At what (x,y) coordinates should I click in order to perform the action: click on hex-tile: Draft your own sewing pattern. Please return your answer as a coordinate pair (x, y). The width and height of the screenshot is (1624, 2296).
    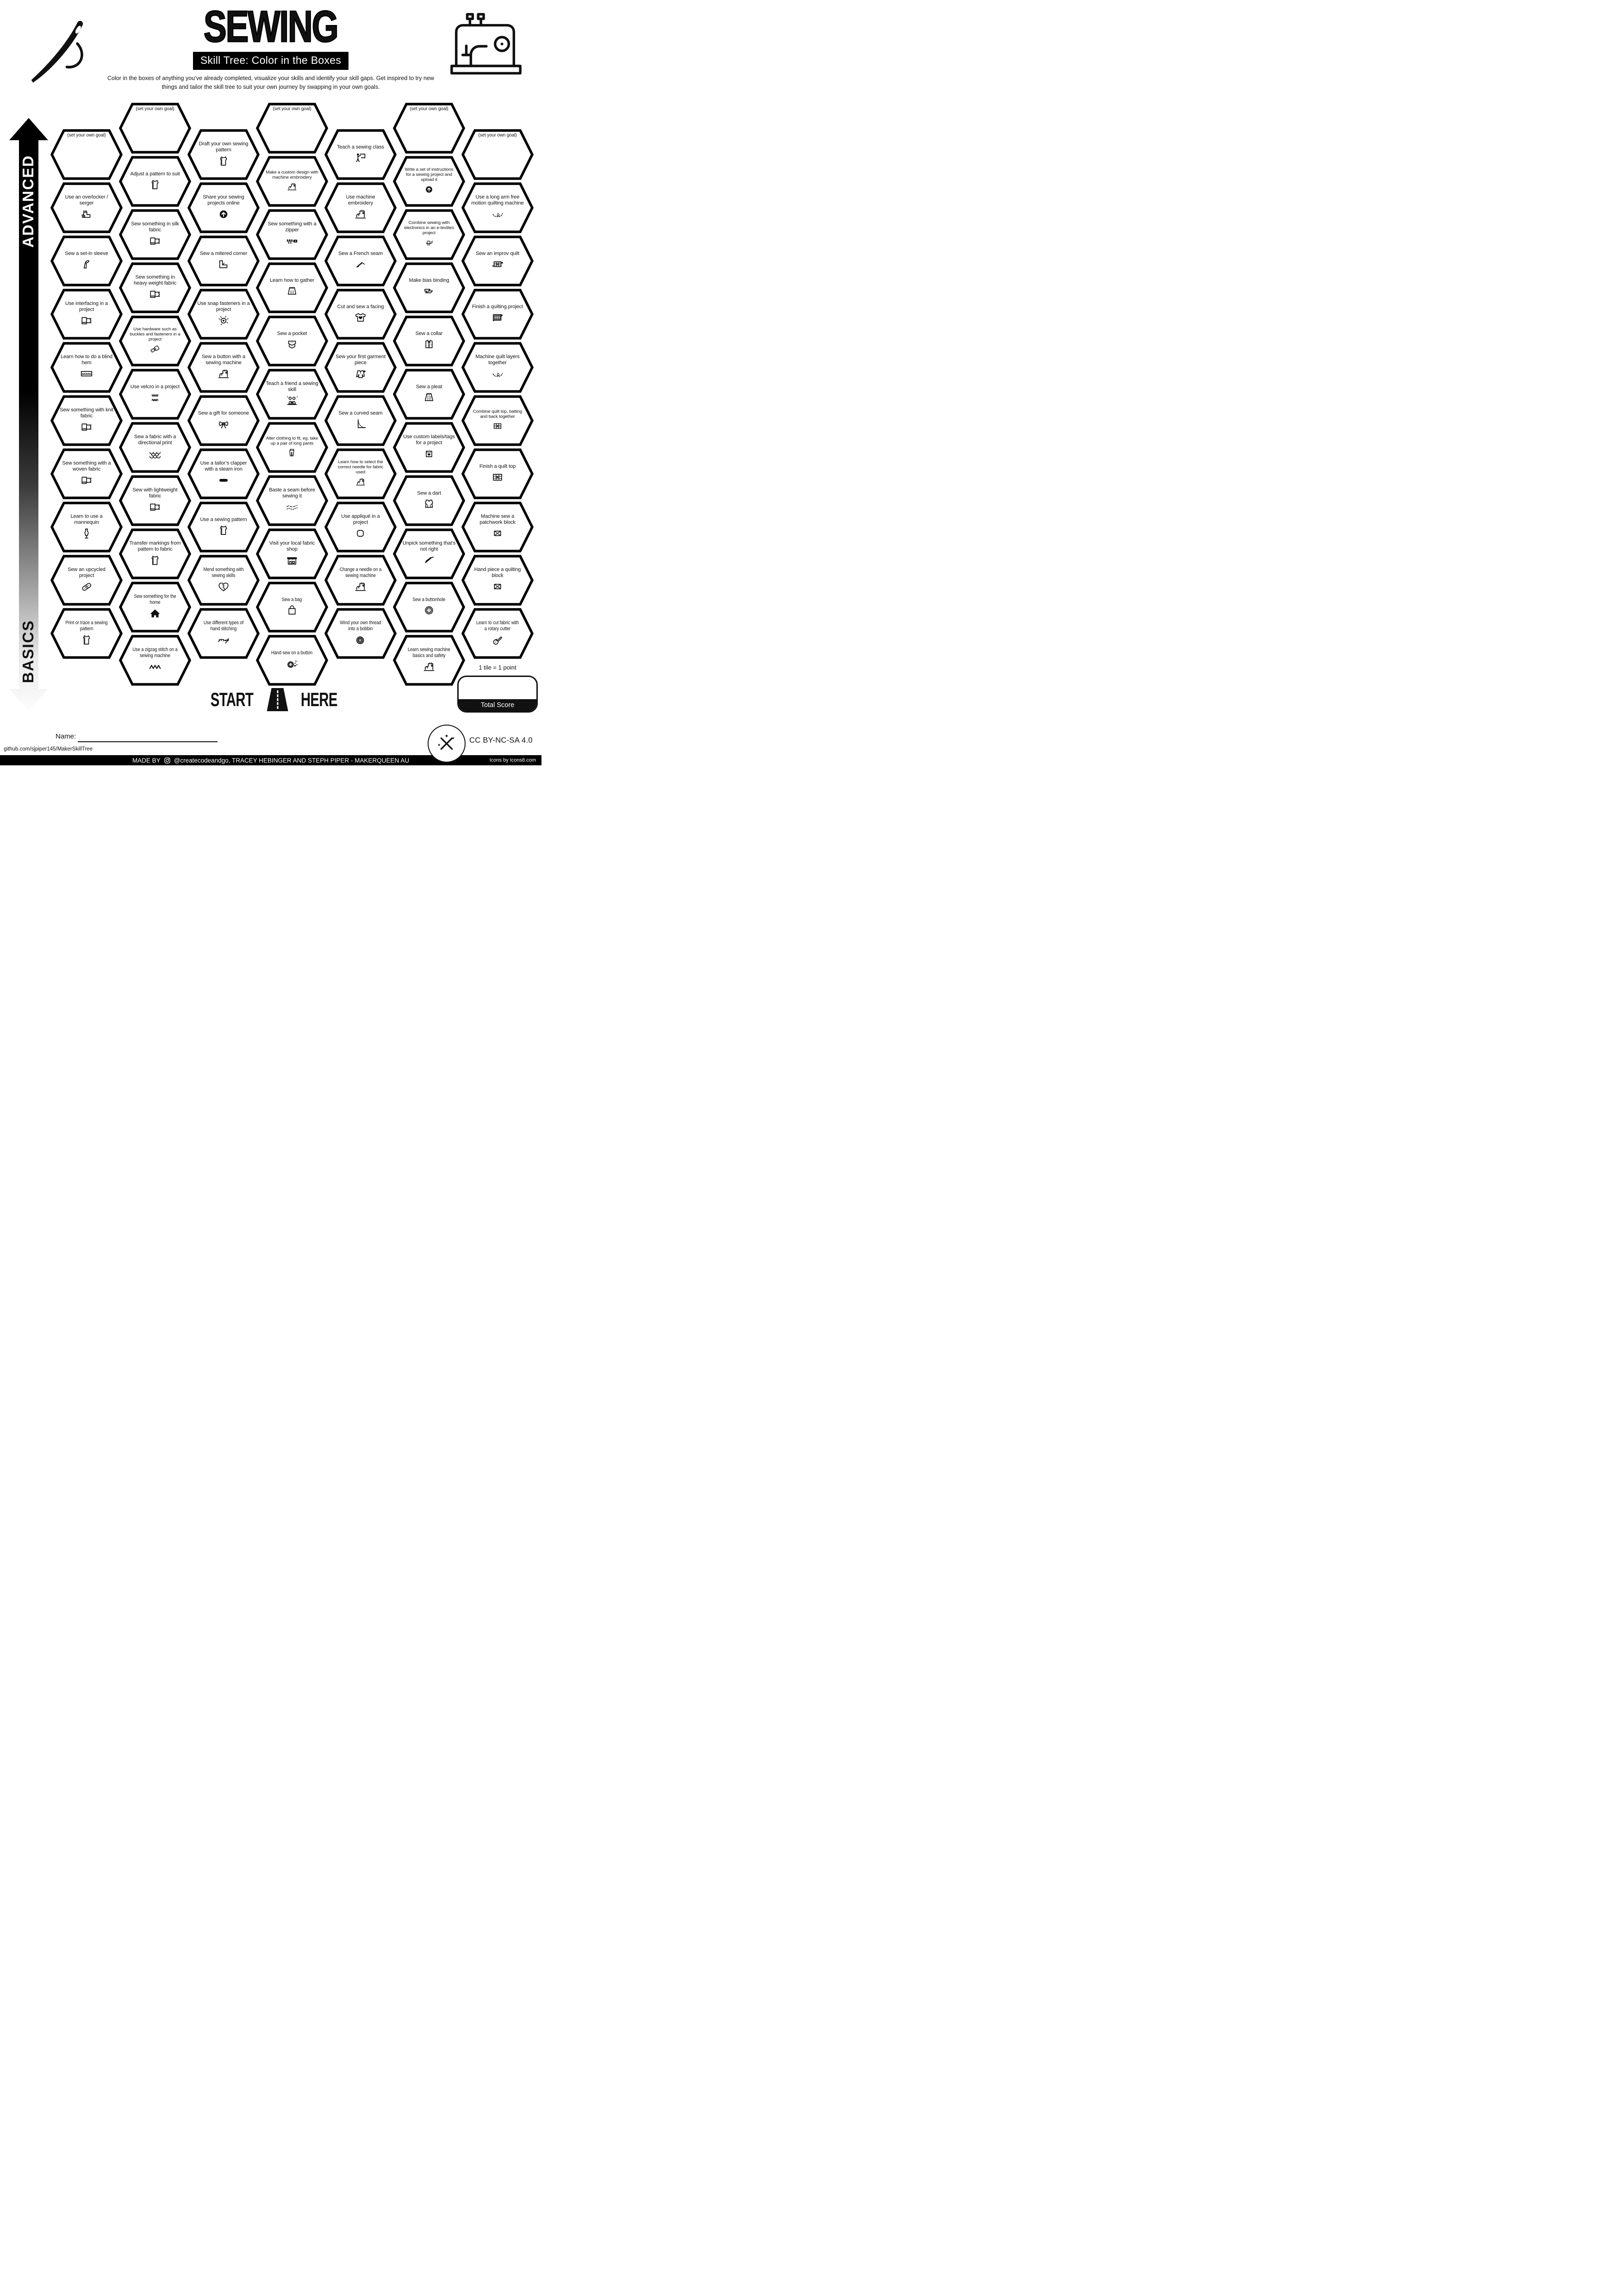
    Looking at the image, I should click on (223, 155).